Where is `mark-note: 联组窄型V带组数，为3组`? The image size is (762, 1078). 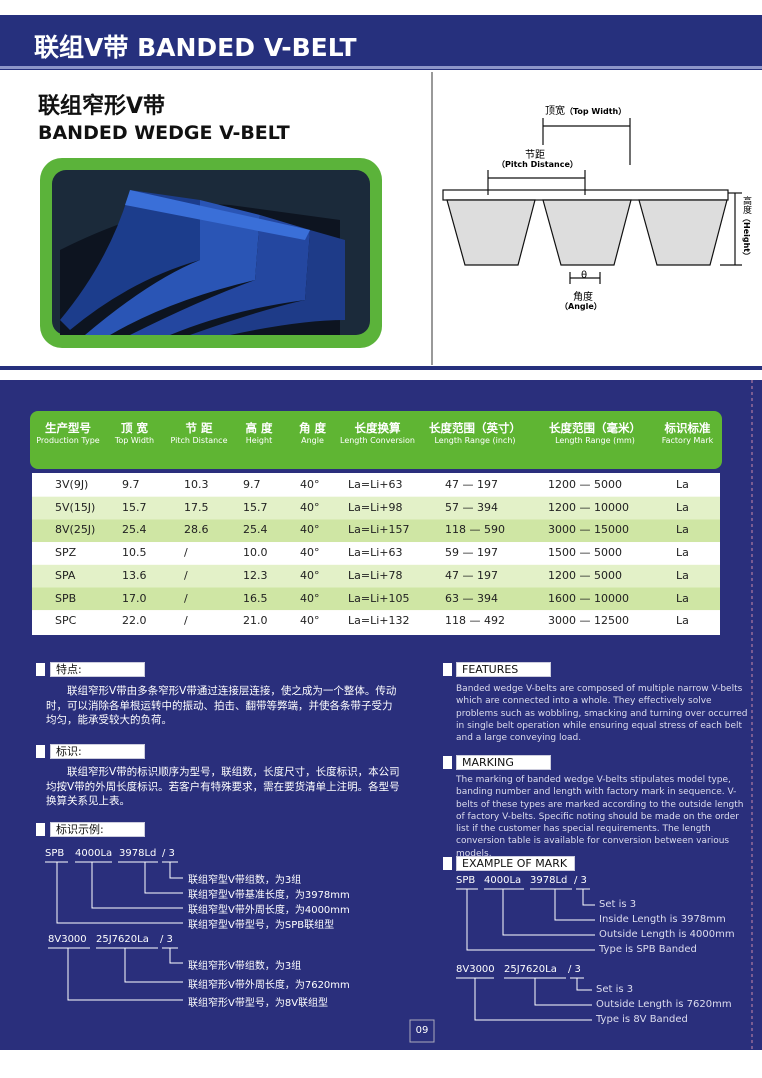 mark-note: 联组窄型V带组数，为3组 is located at coordinates (245, 880).